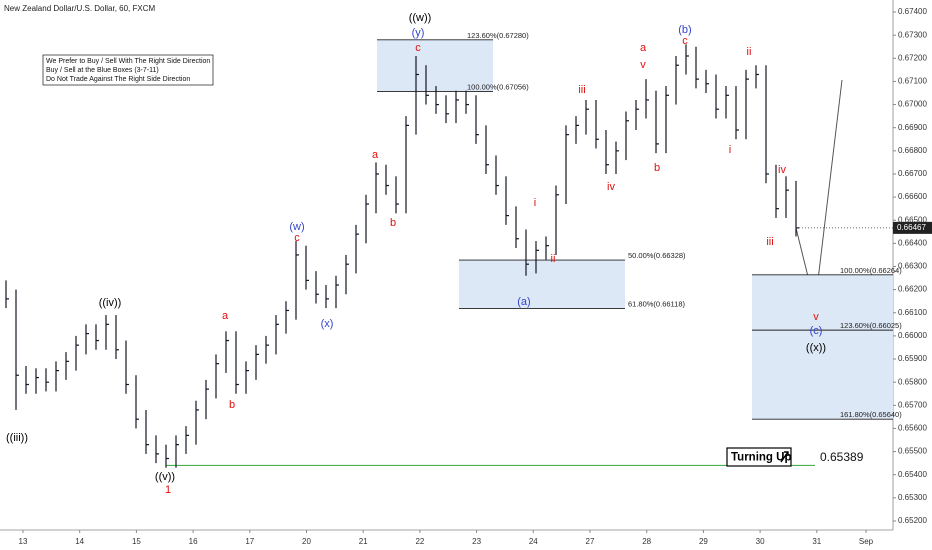  What do you see at coordinates (590, 541) in the screenshot?
I see `x-tick-label: 27` at bounding box center [590, 541].